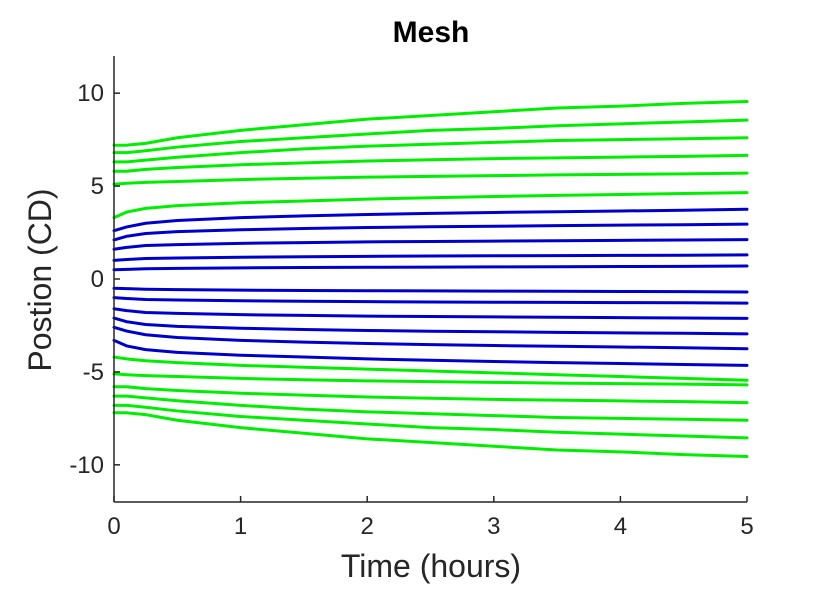 The height and width of the screenshot is (592, 825). I want to click on y-tick-label: 5, so click(97, 186).